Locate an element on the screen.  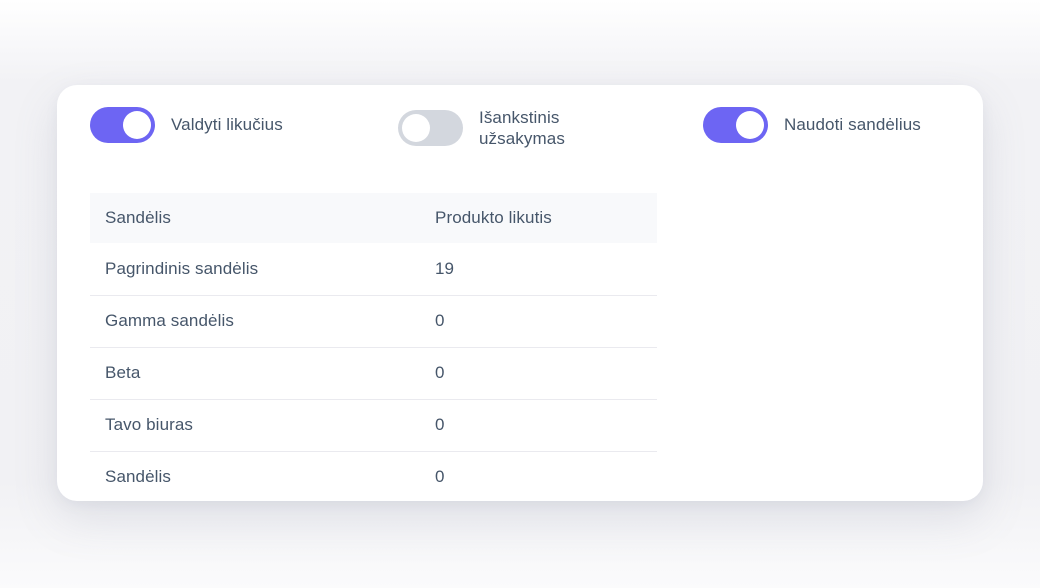
warehouse-name: Beta is located at coordinates (123, 372).